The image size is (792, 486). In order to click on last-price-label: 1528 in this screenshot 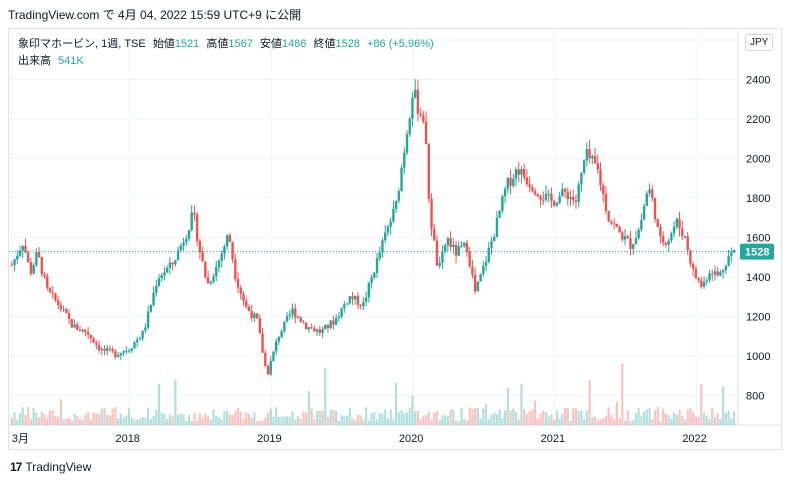, I will do `click(757, 253)`.